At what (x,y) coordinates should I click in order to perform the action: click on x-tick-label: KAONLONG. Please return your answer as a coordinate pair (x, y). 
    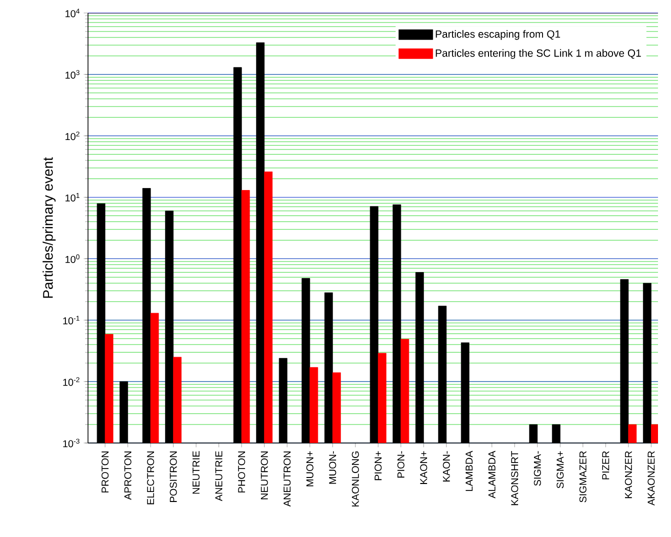
    Looking at the image, I should click on (355, 478).